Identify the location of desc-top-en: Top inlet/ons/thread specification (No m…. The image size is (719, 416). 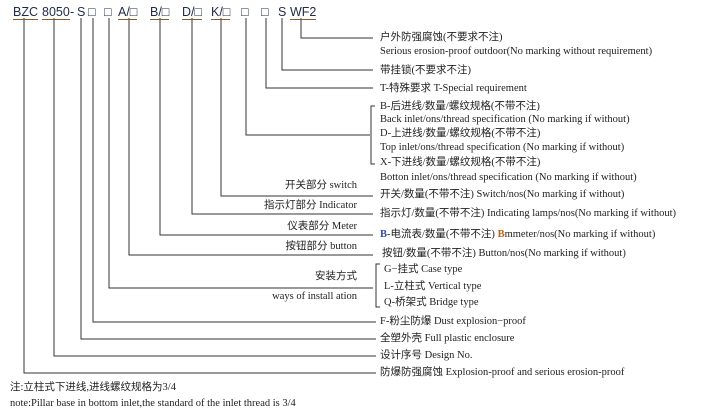
(502, 147).